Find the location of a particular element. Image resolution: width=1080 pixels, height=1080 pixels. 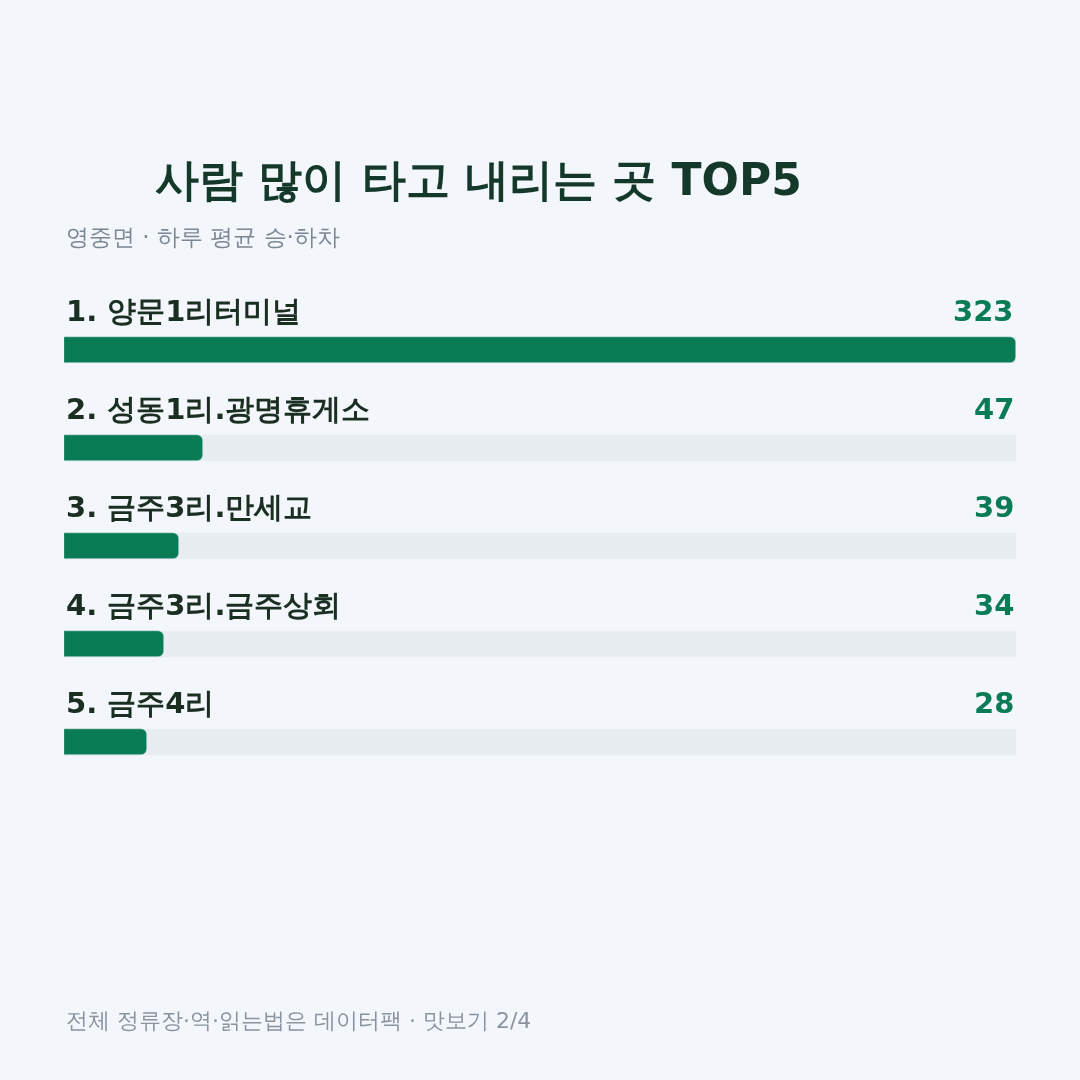

data-label: 323 is located at coordinates (983, 311).